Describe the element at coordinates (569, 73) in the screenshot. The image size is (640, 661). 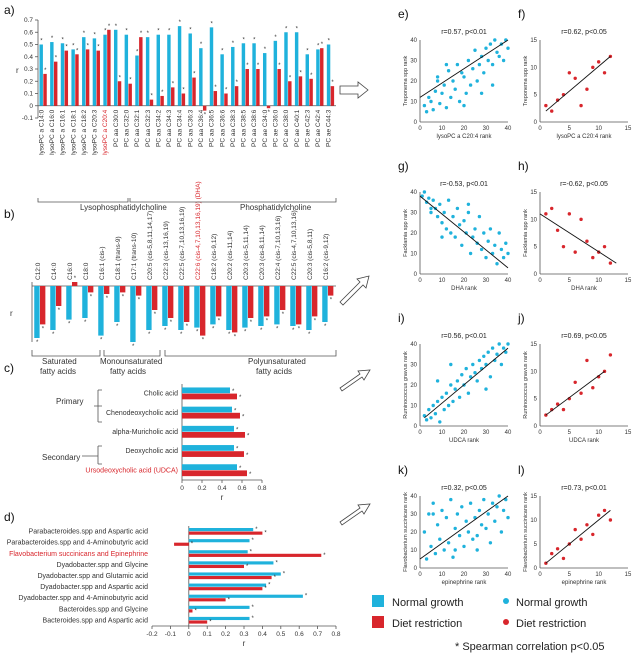
I see `scatter-point-f` at that location.